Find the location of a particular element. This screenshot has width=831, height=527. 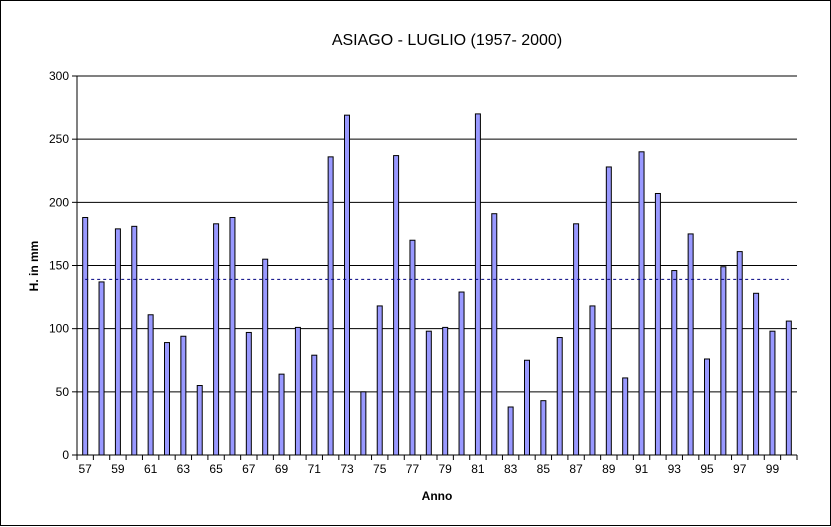

x-tick-label: 91 is located at coordinates (642, 469).